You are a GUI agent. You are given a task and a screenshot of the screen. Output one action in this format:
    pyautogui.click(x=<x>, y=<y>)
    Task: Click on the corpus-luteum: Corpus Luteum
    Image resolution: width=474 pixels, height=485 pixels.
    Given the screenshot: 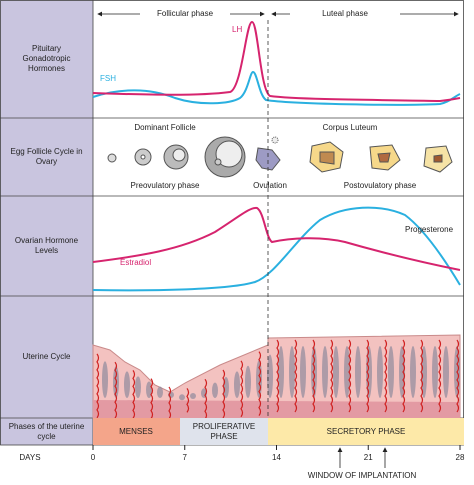 What is the action you would take?
    pyautogui.click(x=350, y=127)
    